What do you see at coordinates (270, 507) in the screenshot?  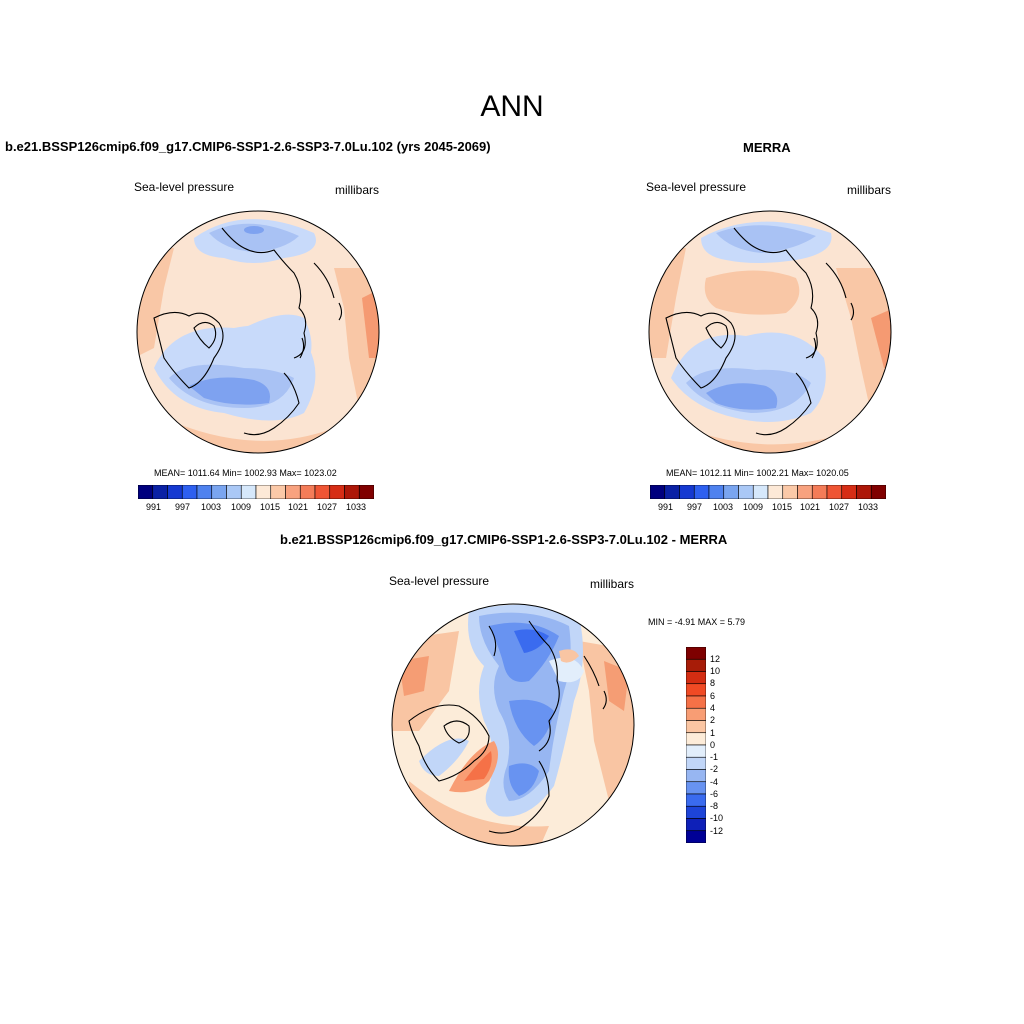 I see `panel-1-colorbar-label: 1015` at bounding box center [270, 507].